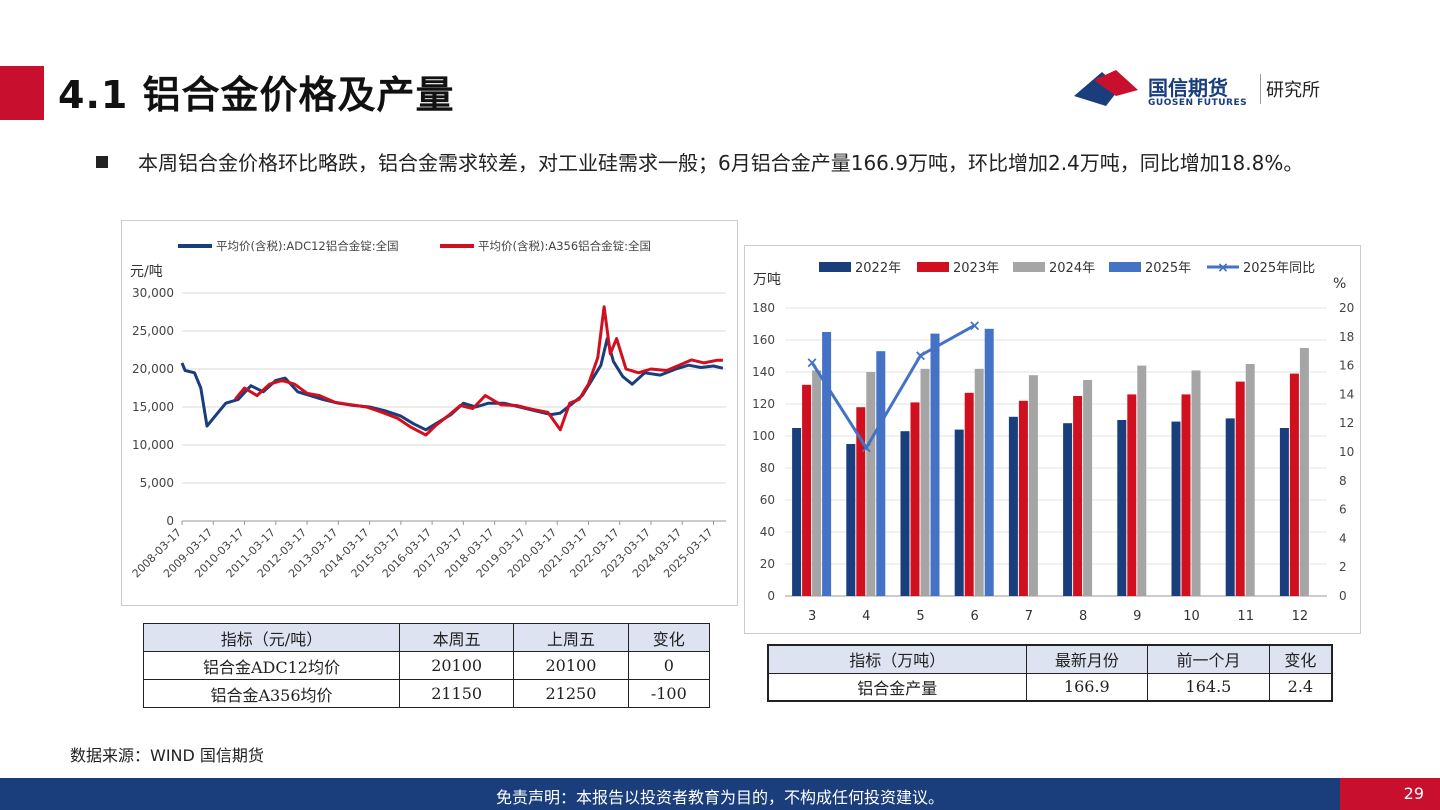  I want to click on y-tick-label-right: 0, so click(1343, 596).